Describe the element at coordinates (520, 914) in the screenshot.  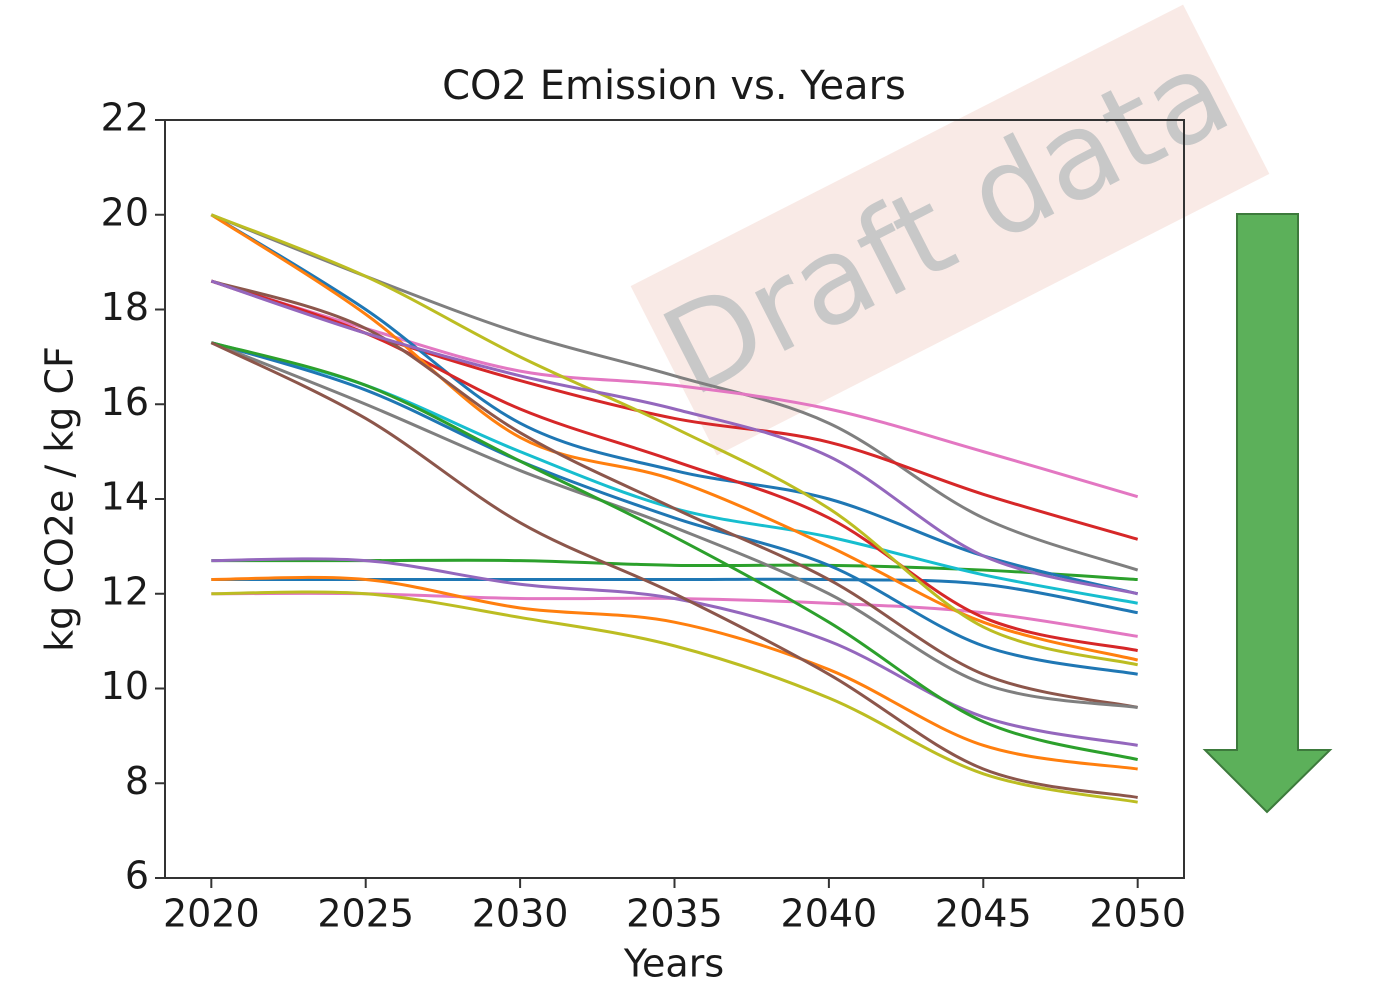
I see `x-tick-label: 2030` at that location.